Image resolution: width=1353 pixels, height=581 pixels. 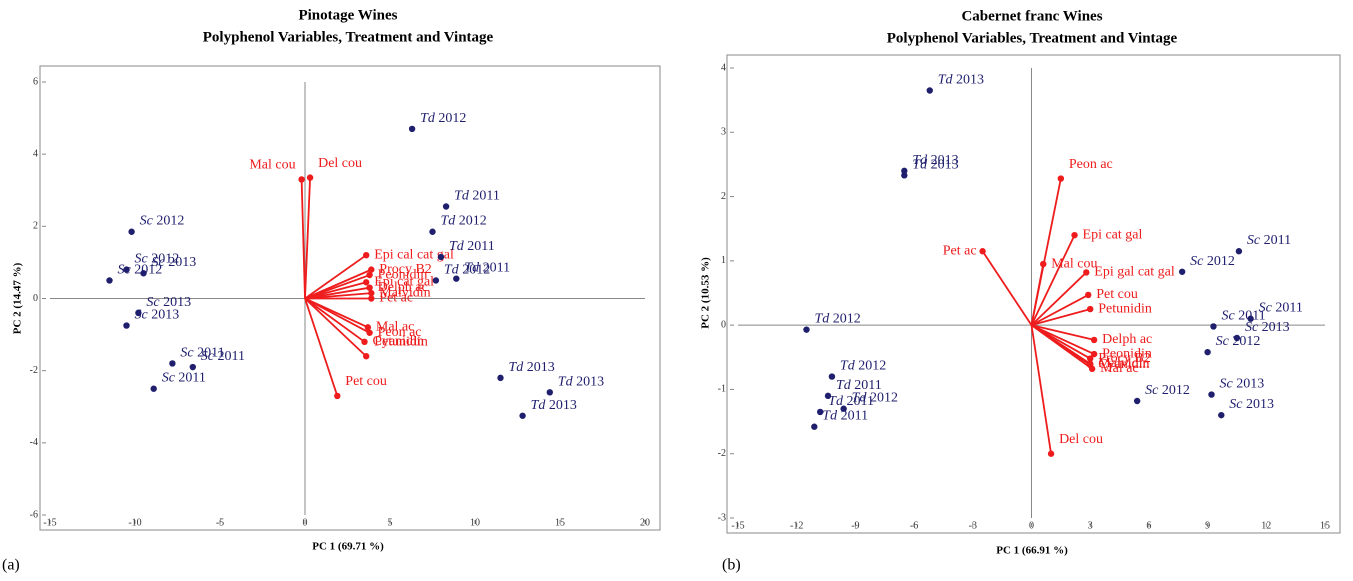 What do you see at coordinates (11, 565) in the screenshot?
I see `panel-label: (a)` at bounding box center [11, 565].